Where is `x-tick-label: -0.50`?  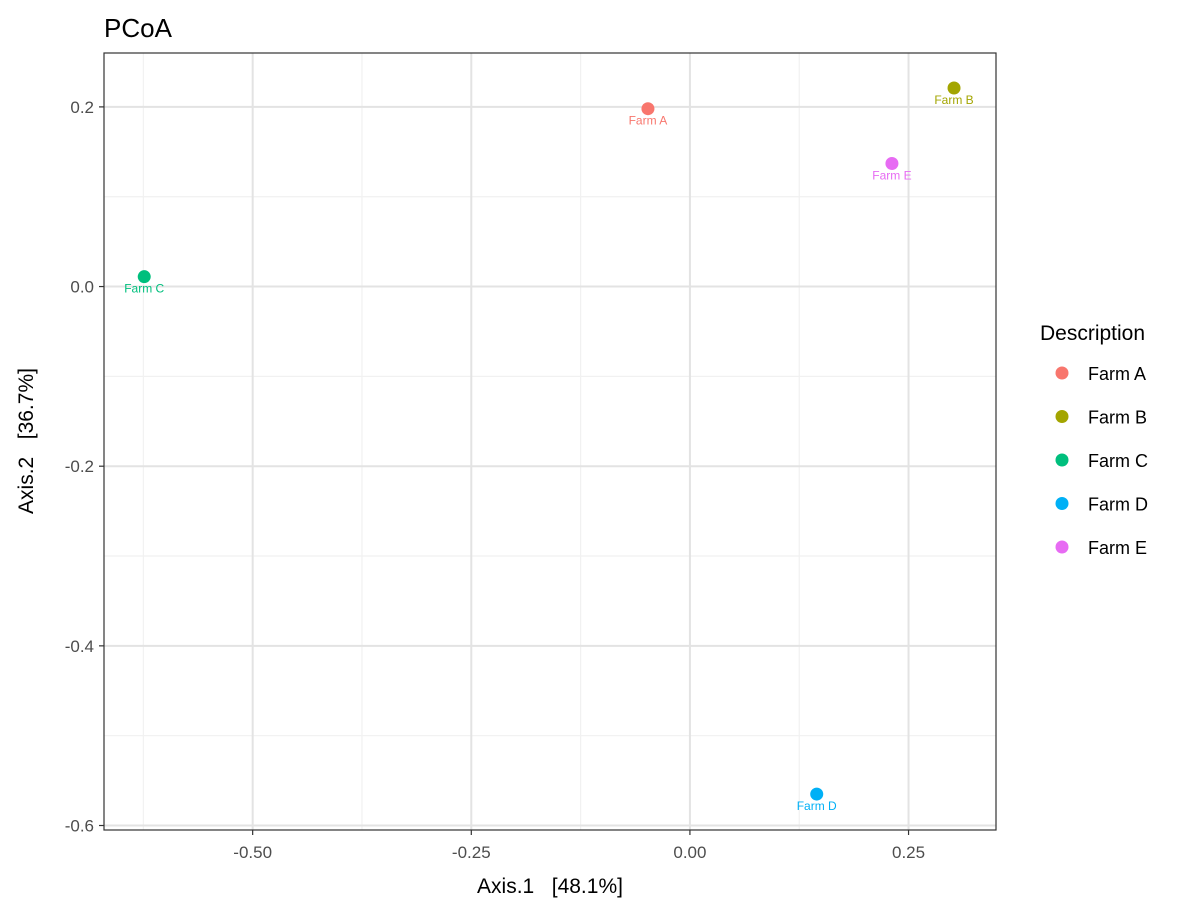
x-tick-label: -0.50 is located at coordinates (252, 852).